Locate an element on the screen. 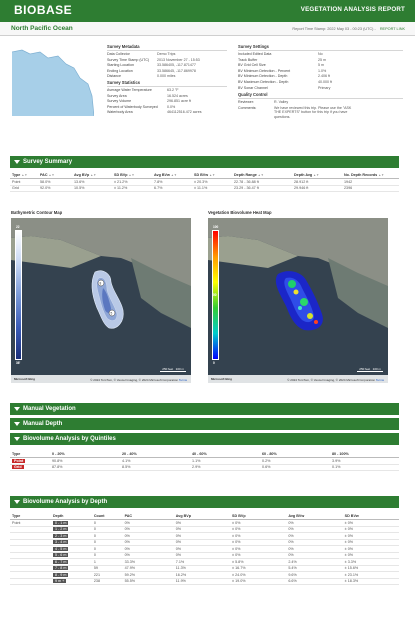  column-header: PAC▲▼ is located at coordinates (55, 175).